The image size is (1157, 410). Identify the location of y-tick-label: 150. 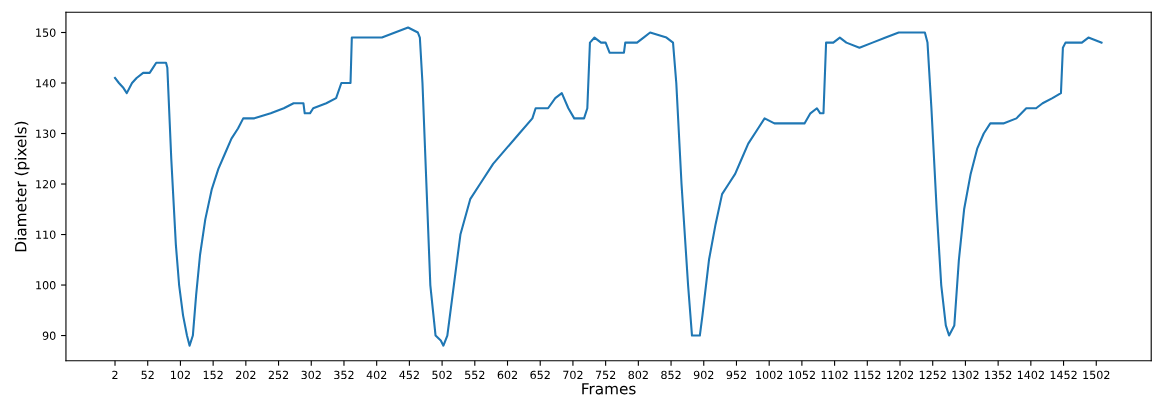
(46, 32).